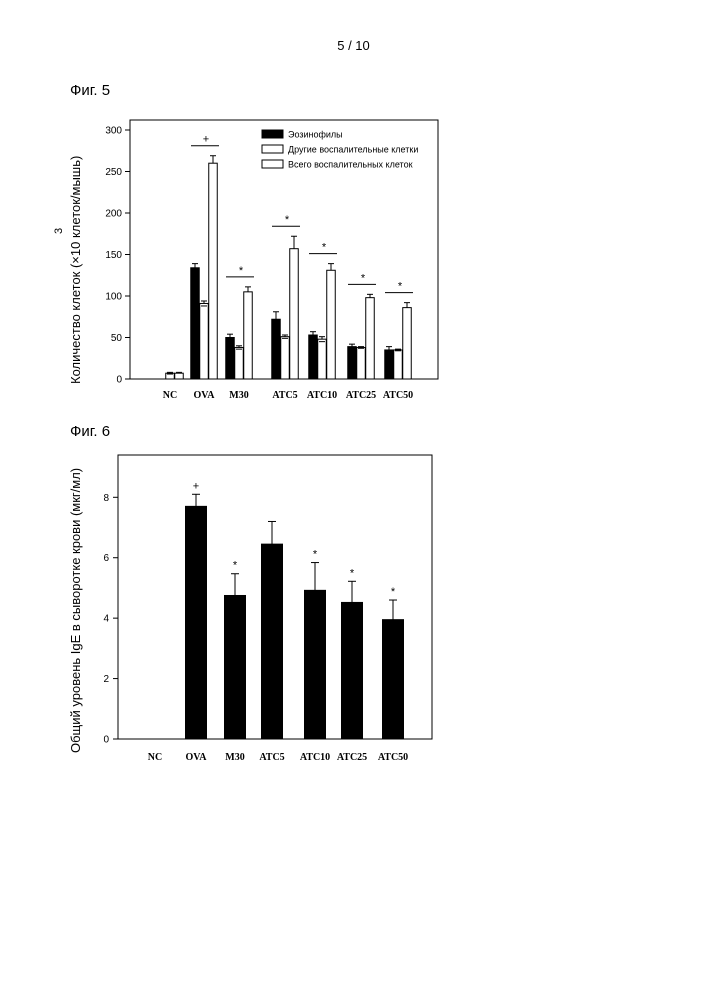 Image resolution: width=707 pixels, height=1000 pixels. Describe the element at coordinates (196, 486) in the screenshot. I see `significance-marker: +` at that location.